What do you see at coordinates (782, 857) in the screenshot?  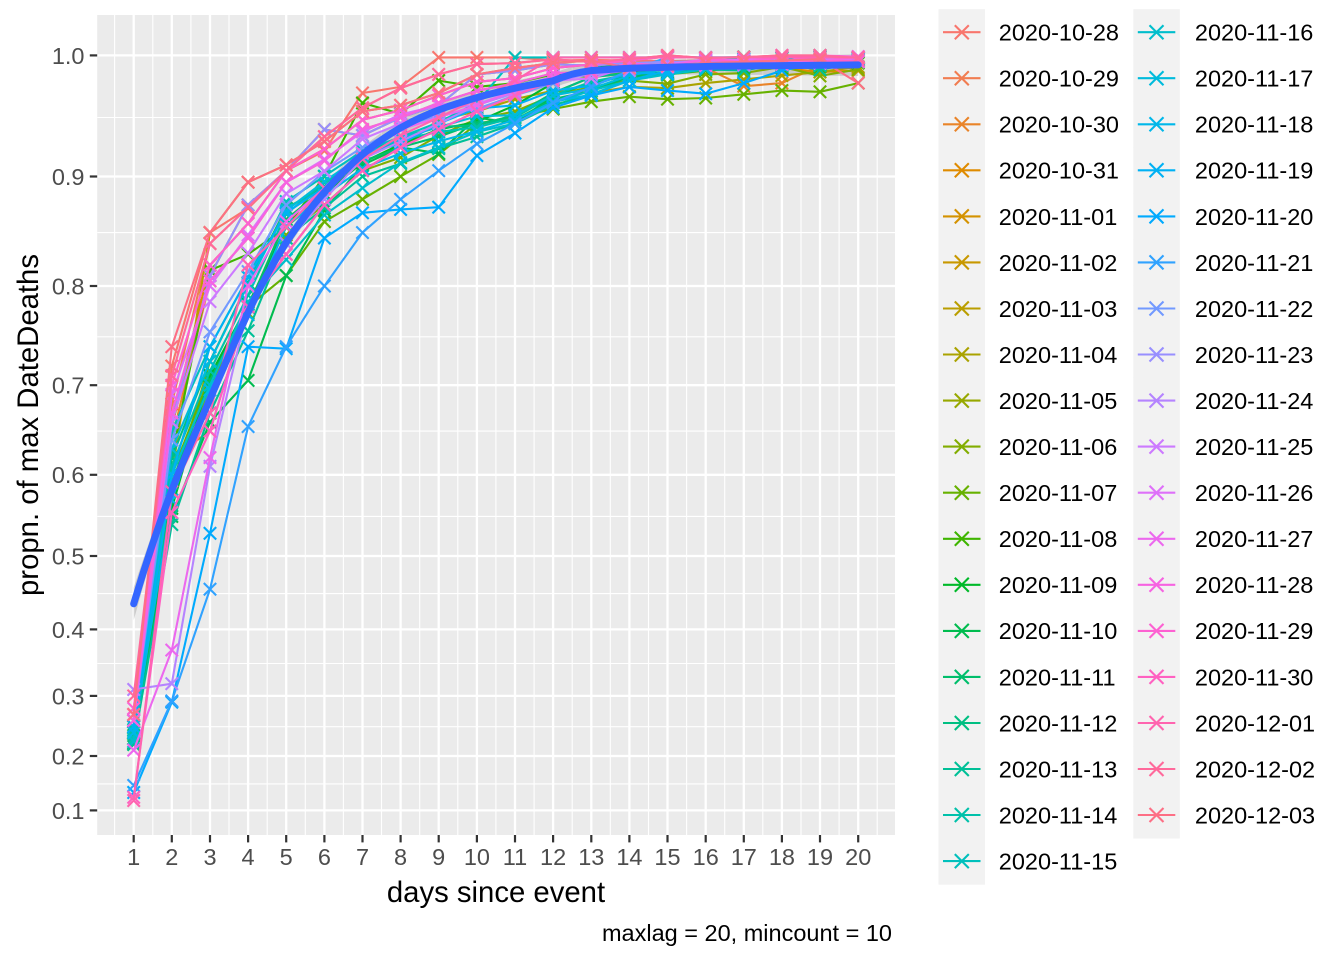 I see `svg-text: 18` at bounding box center [782, 857].